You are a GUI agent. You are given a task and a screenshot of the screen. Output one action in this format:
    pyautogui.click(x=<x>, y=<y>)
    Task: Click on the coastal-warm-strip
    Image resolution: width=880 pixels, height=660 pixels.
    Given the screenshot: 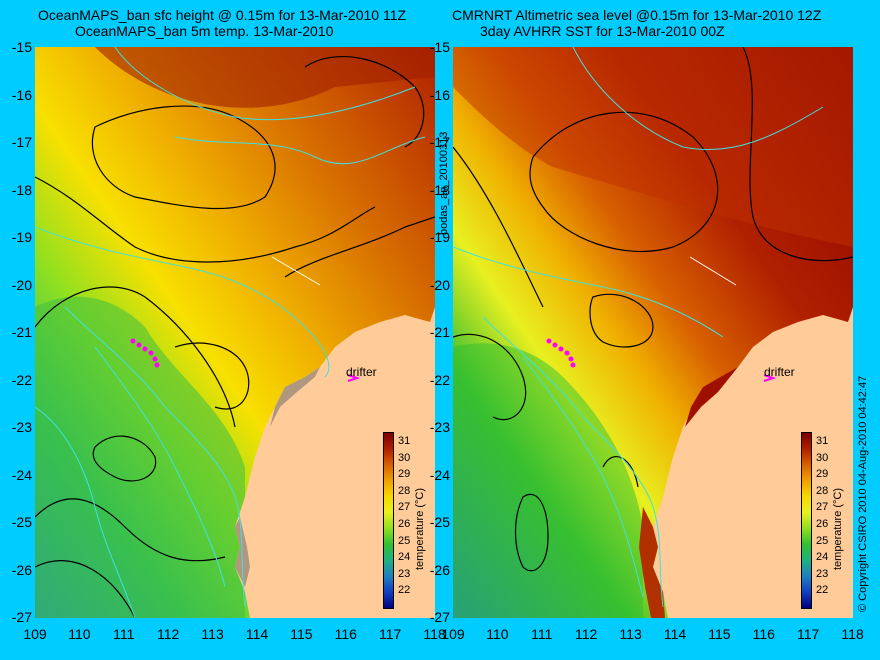 What is the action you would take?
    pyautogui.click(x=711, y=397)
    